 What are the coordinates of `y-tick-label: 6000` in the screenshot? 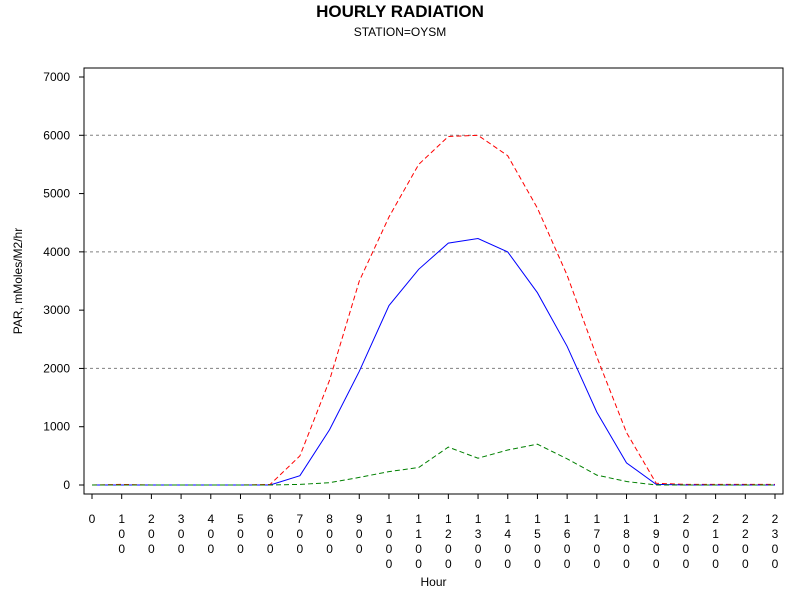 It's located at (56, 135).